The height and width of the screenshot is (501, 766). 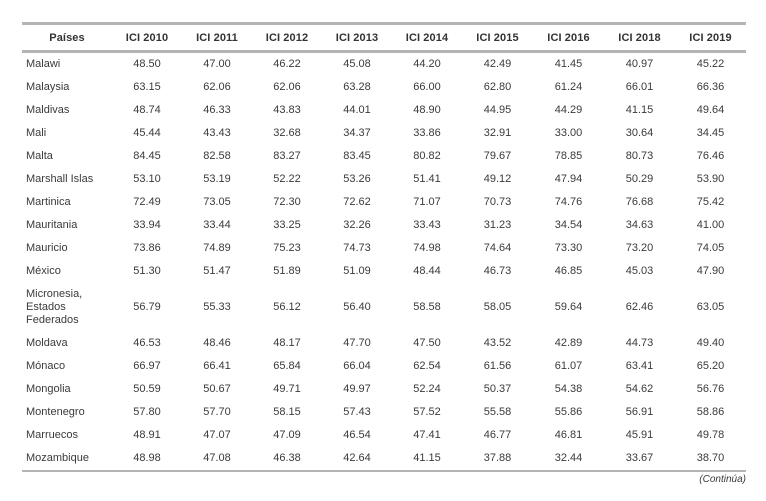 I want to click on value-cell: 51.89, so click(x=287, y=271).